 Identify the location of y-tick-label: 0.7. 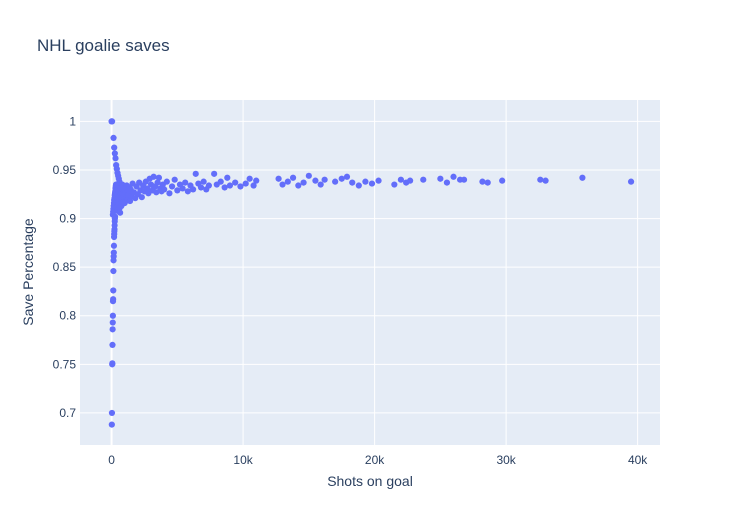
(67, 413).